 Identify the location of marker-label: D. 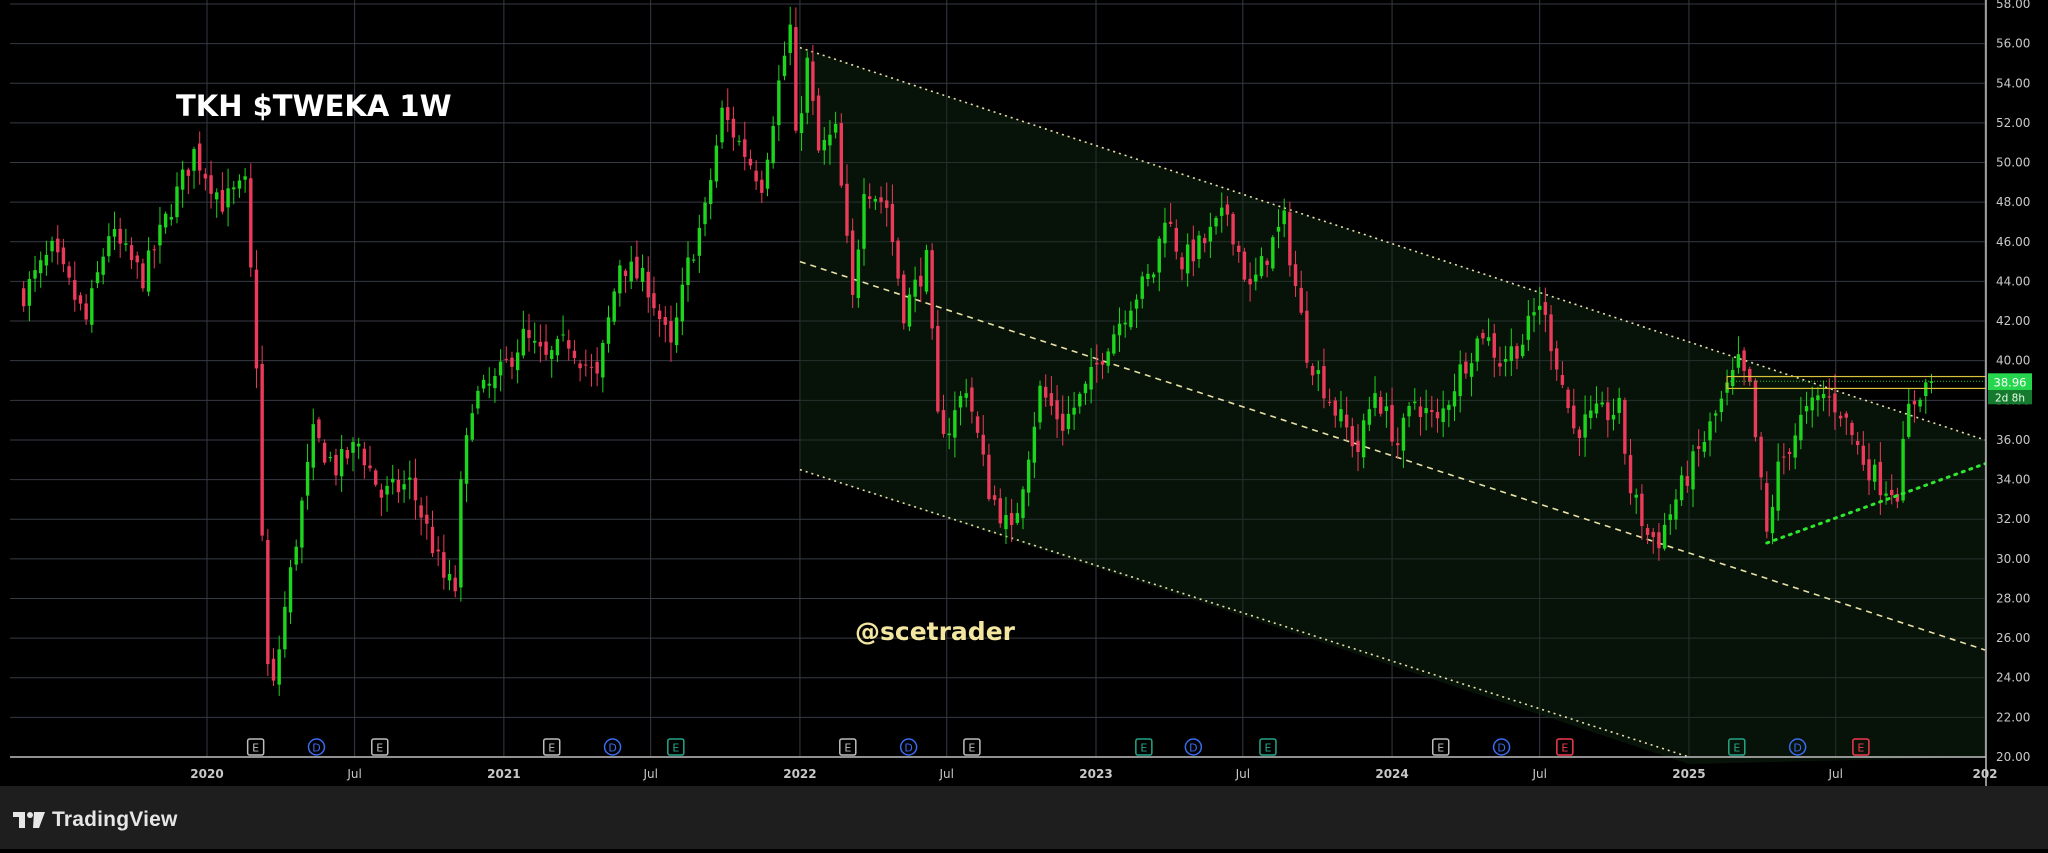
(1193, 748).